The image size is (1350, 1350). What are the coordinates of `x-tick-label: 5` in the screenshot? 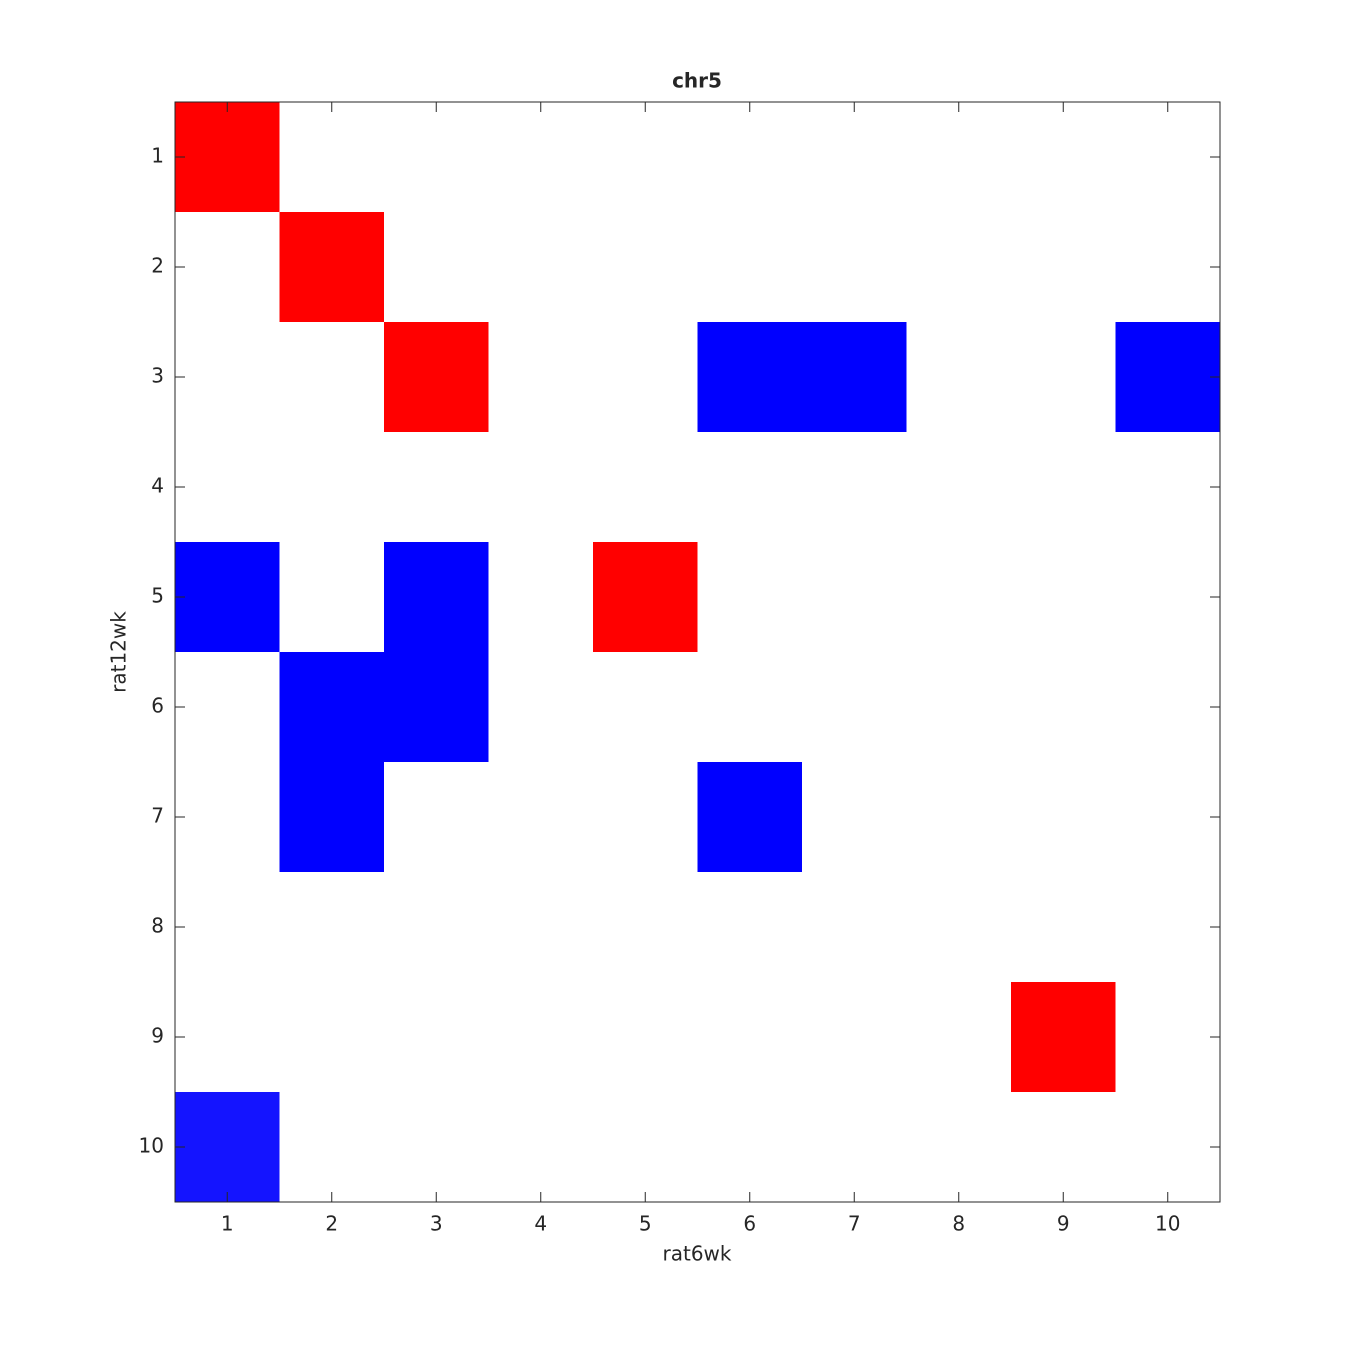 It's located at (645, 1224).